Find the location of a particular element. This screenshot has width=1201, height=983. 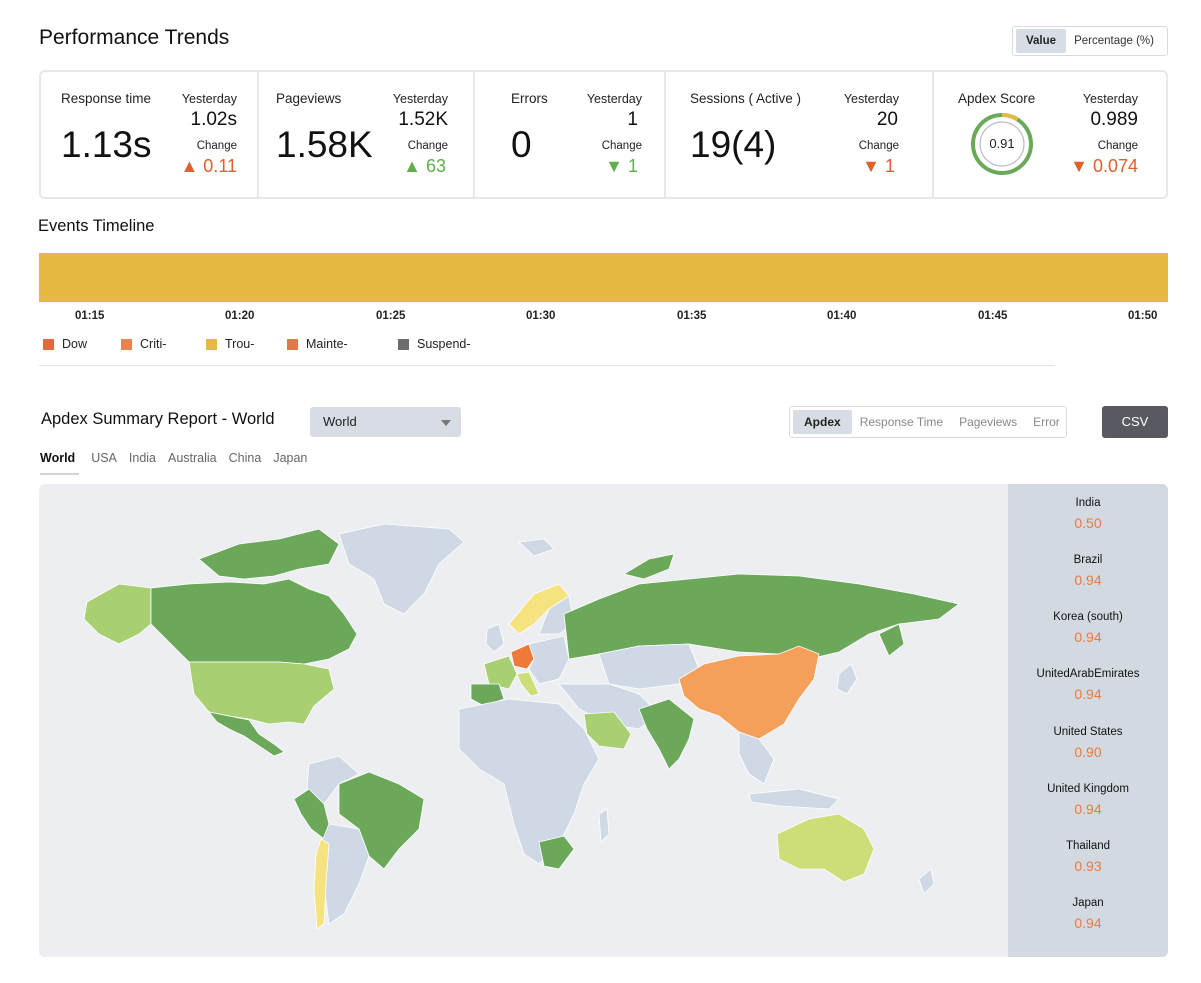

kpi-change-value: ▼ 1 is located at coordinates (621, 166).